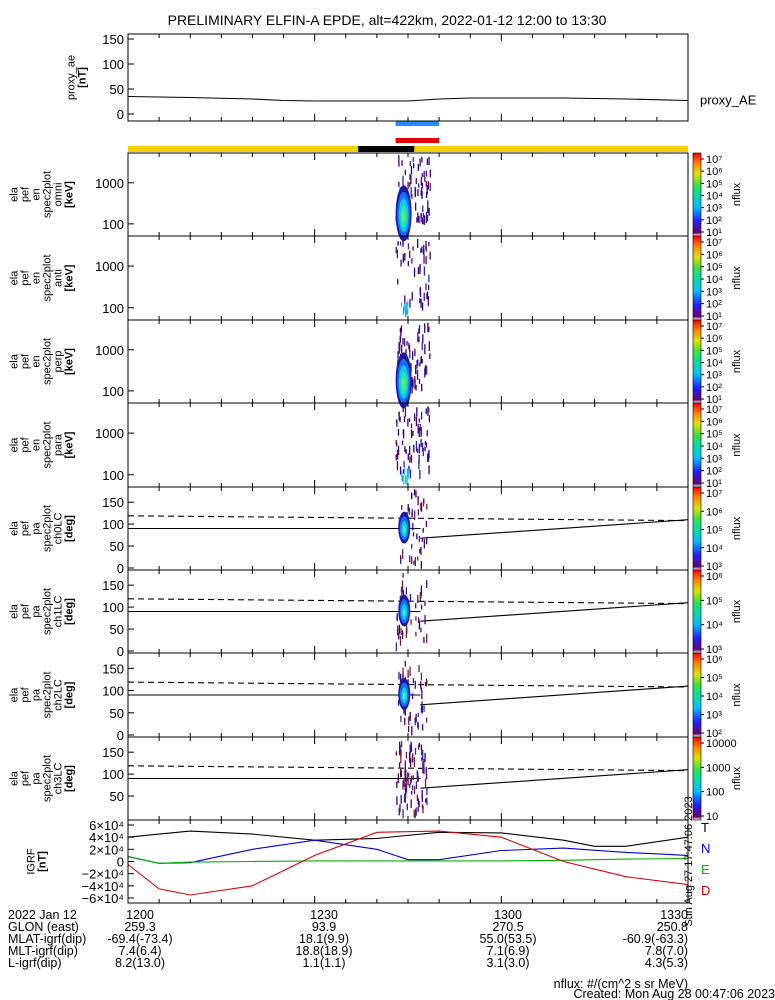 The height and width of the screenshot is (1000, 775). What do you see at coordinates (72, 77) in the screenshot?
I see `y-axis-label-line: proxy_ae` at bounding box center [72, 77].